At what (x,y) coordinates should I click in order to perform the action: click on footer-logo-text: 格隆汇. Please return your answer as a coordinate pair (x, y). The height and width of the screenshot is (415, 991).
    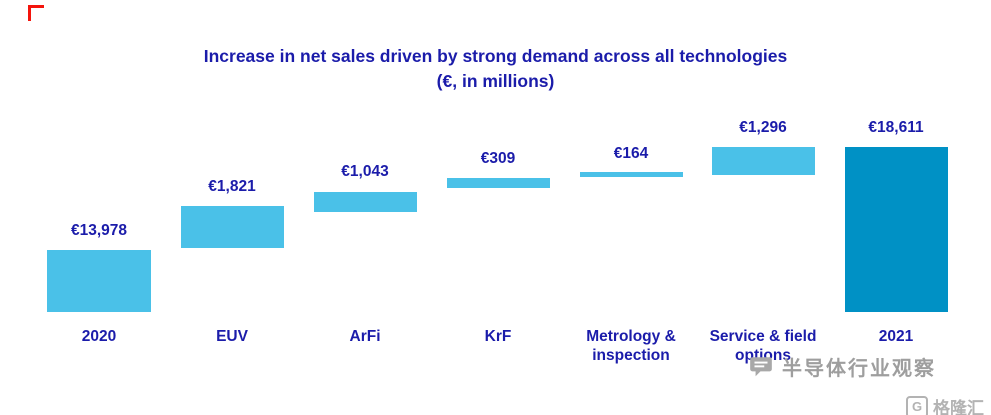
    Looking at the image, I should click on (958, 407).